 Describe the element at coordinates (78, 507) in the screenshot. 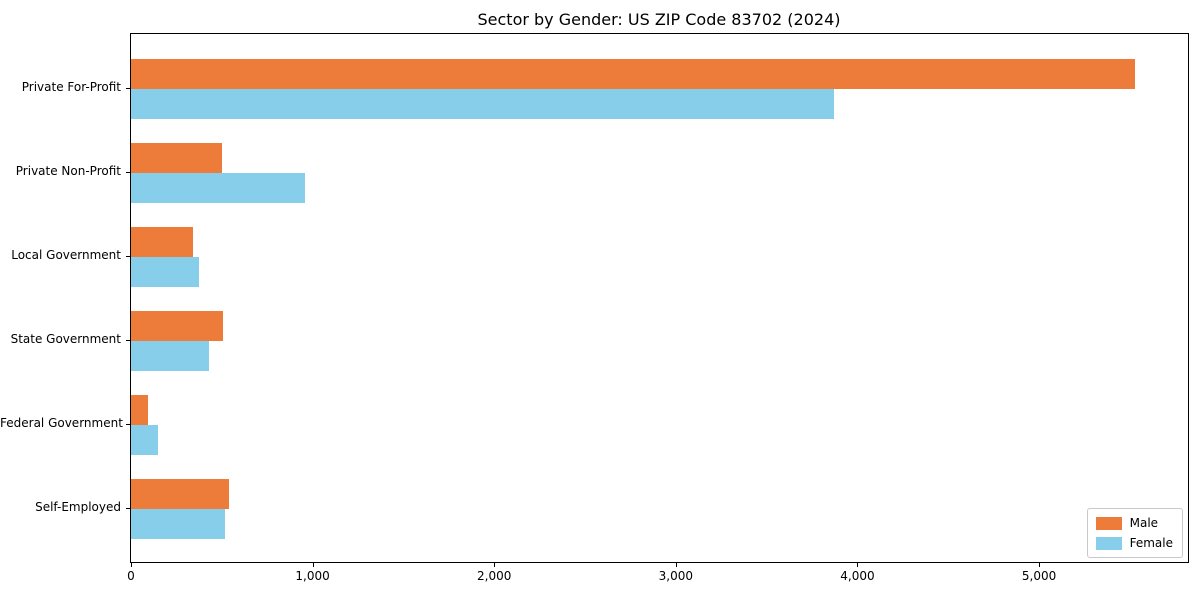

I see `y-tick-label-5: Self-Employed` at that location.